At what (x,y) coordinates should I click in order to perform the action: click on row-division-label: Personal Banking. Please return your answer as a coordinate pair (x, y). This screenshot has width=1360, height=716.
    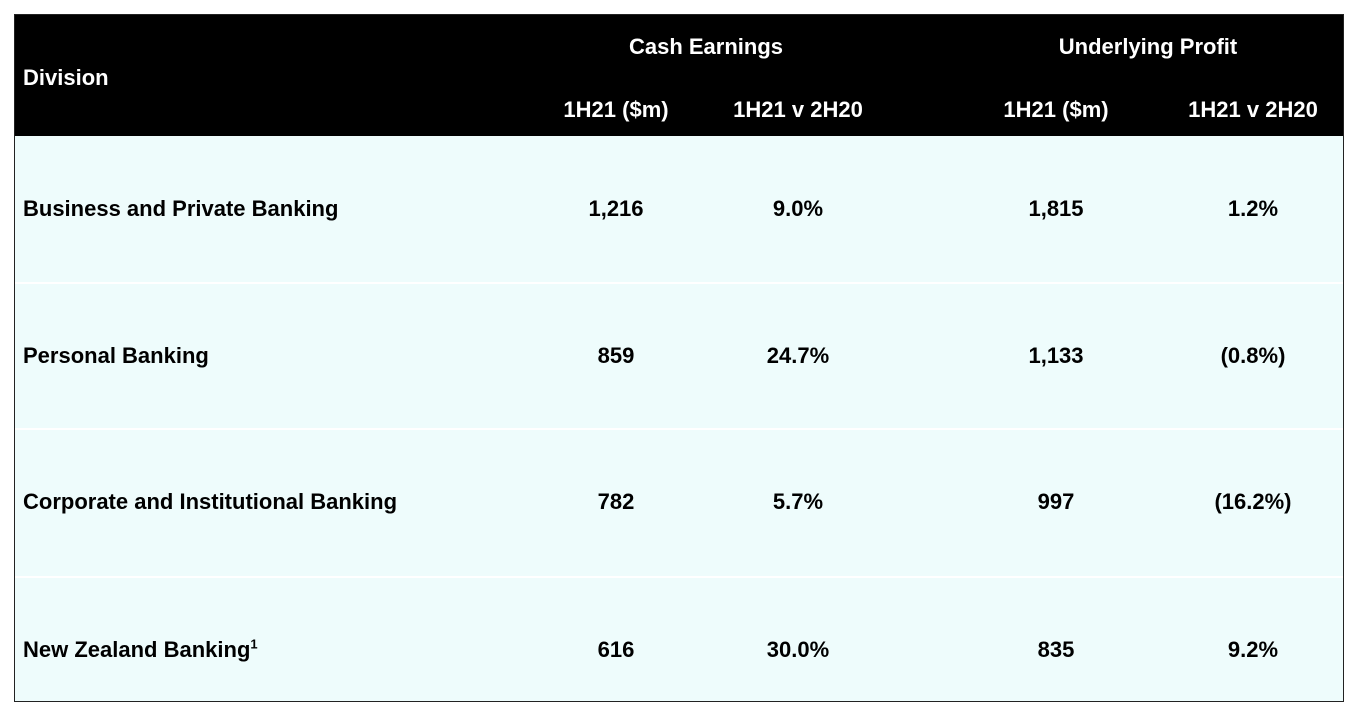
    Looking at the image, I should click on (116, 355).